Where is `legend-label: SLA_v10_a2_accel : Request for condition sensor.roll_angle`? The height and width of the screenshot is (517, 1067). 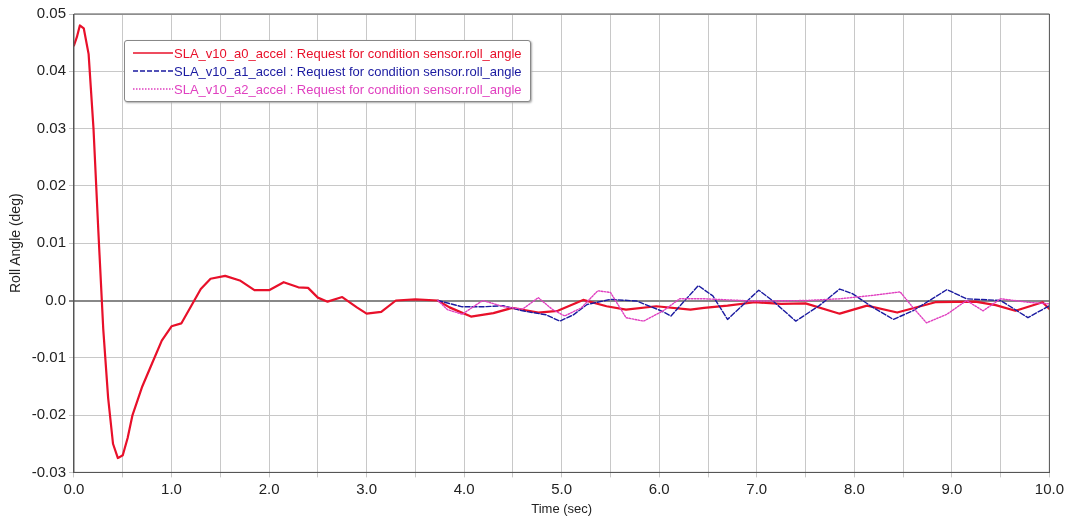 legend-label: SLA_v10_a2_accel : Request for condition sensor.roll_angle is located at coordinates (347, 89).